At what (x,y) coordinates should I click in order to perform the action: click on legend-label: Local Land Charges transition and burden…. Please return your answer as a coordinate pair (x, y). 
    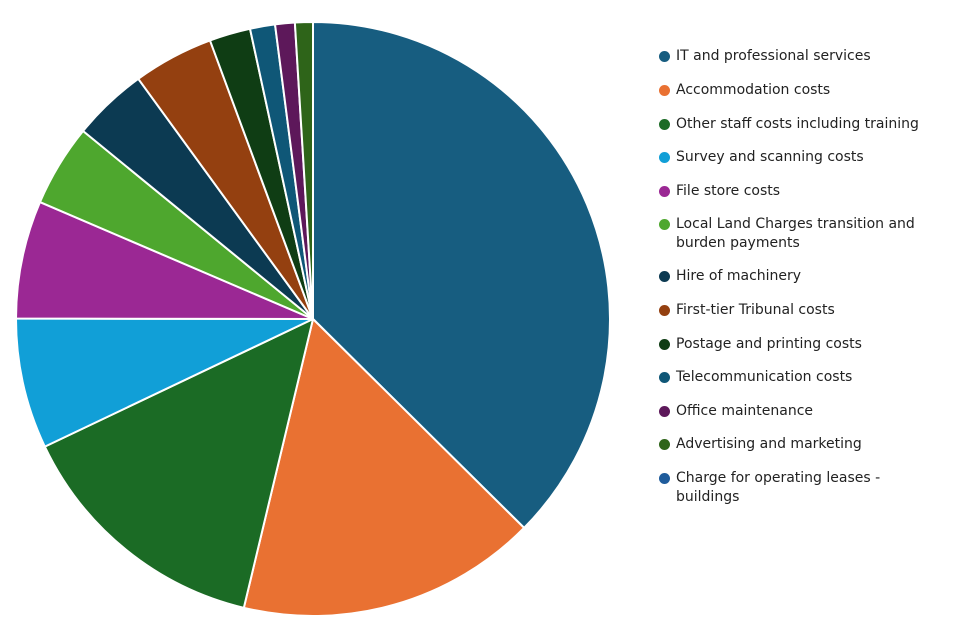
    Looking at the image, I should click on (795, 233).